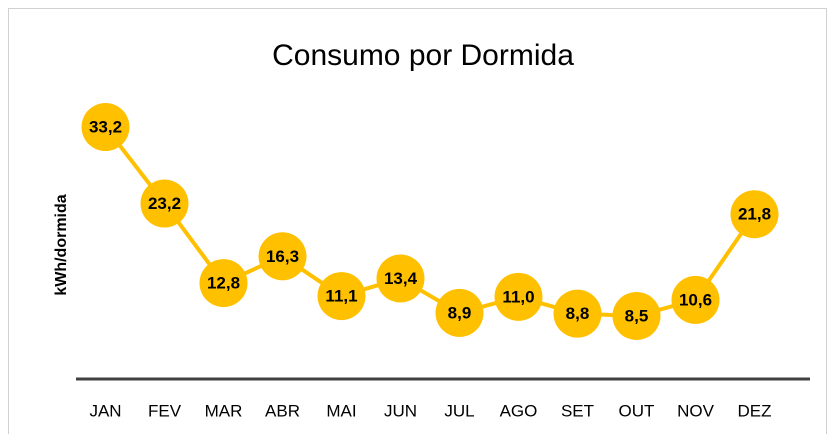 The height and width of the screenshot is (434, 828). What do you see at coordinates (61, 244) in the screenshot?
I see `y-axis-label: kWh/dormida` at bounding box center [61, 244].